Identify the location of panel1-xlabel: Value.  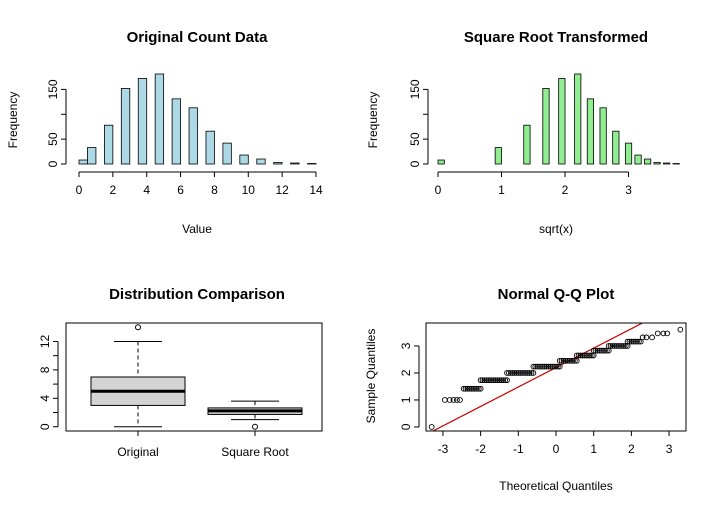
(197, 229).